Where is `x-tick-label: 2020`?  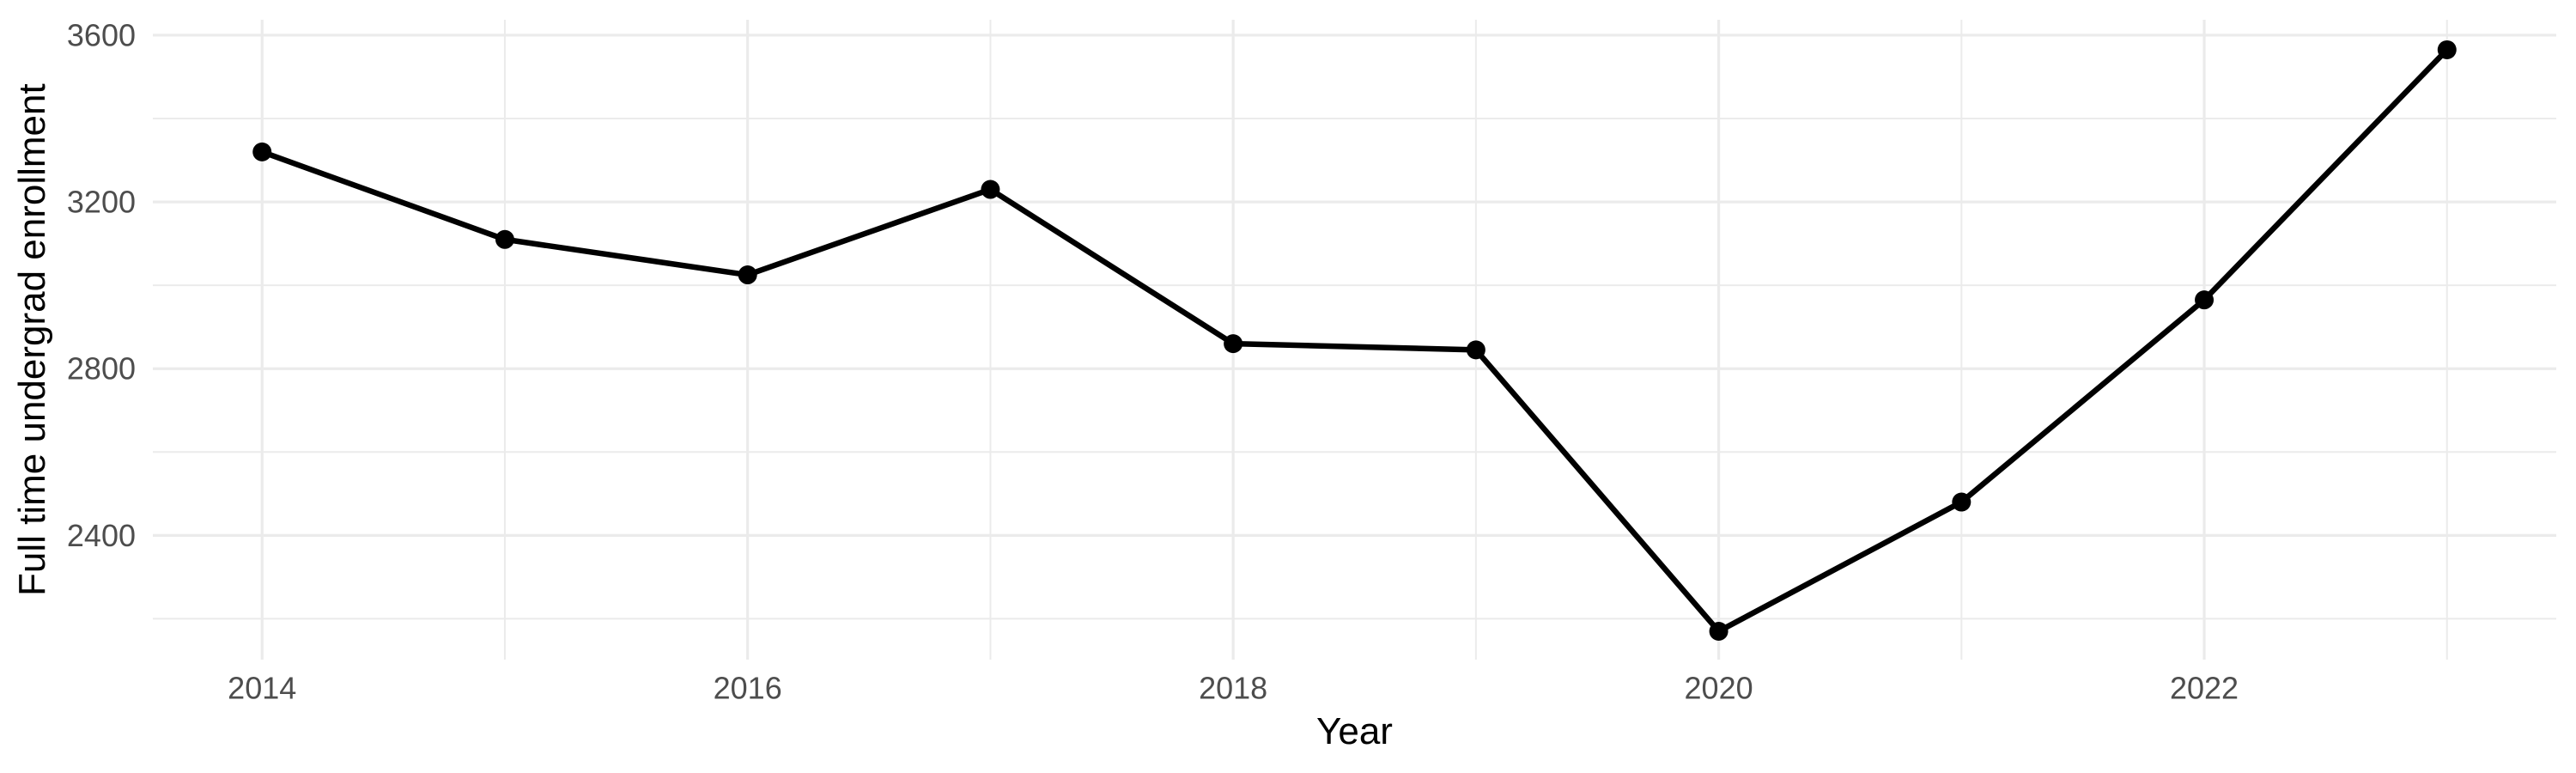 x-tick-label: 2020 is located at coordinates (1719, 688).